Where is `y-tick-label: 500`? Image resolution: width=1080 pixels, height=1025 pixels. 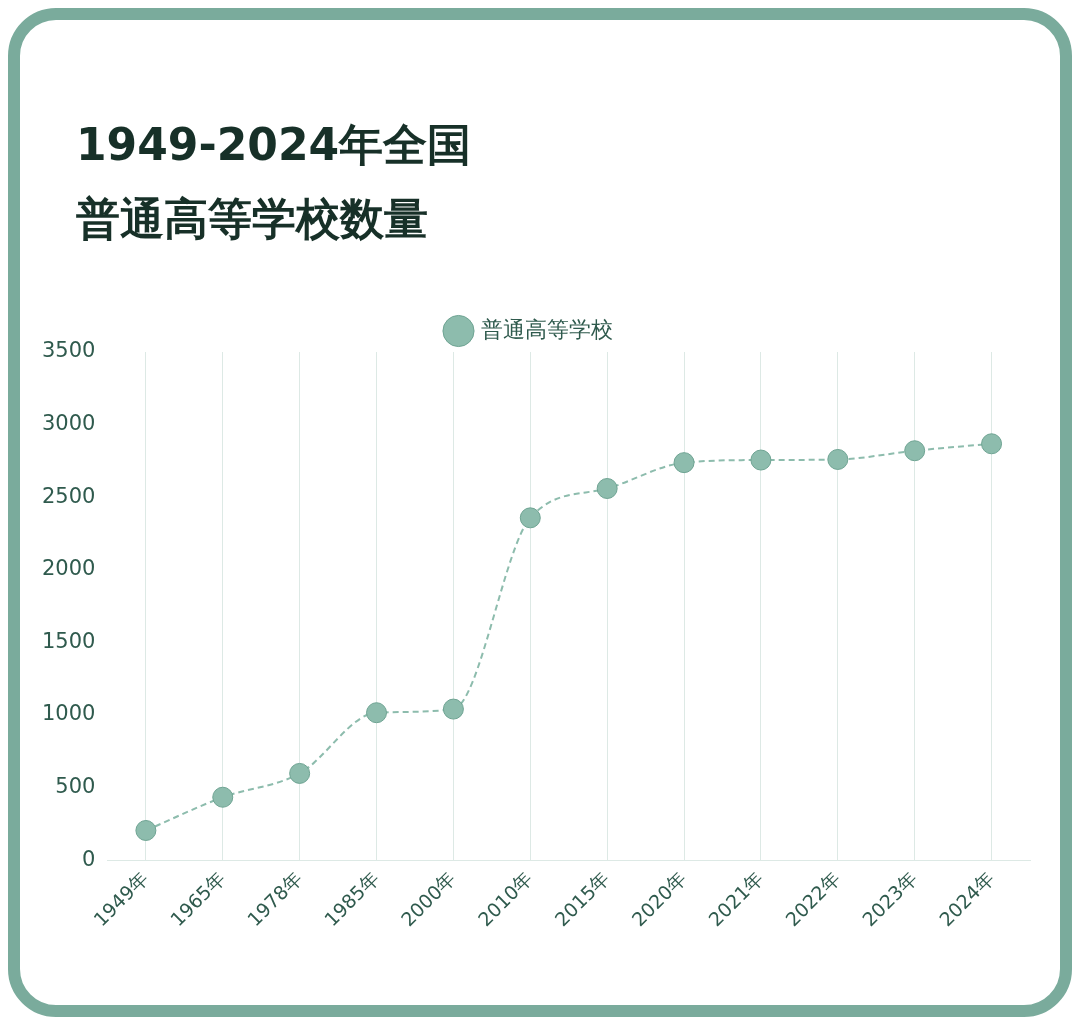
y-tick-label: 500 is located at coordinates (75, 786).